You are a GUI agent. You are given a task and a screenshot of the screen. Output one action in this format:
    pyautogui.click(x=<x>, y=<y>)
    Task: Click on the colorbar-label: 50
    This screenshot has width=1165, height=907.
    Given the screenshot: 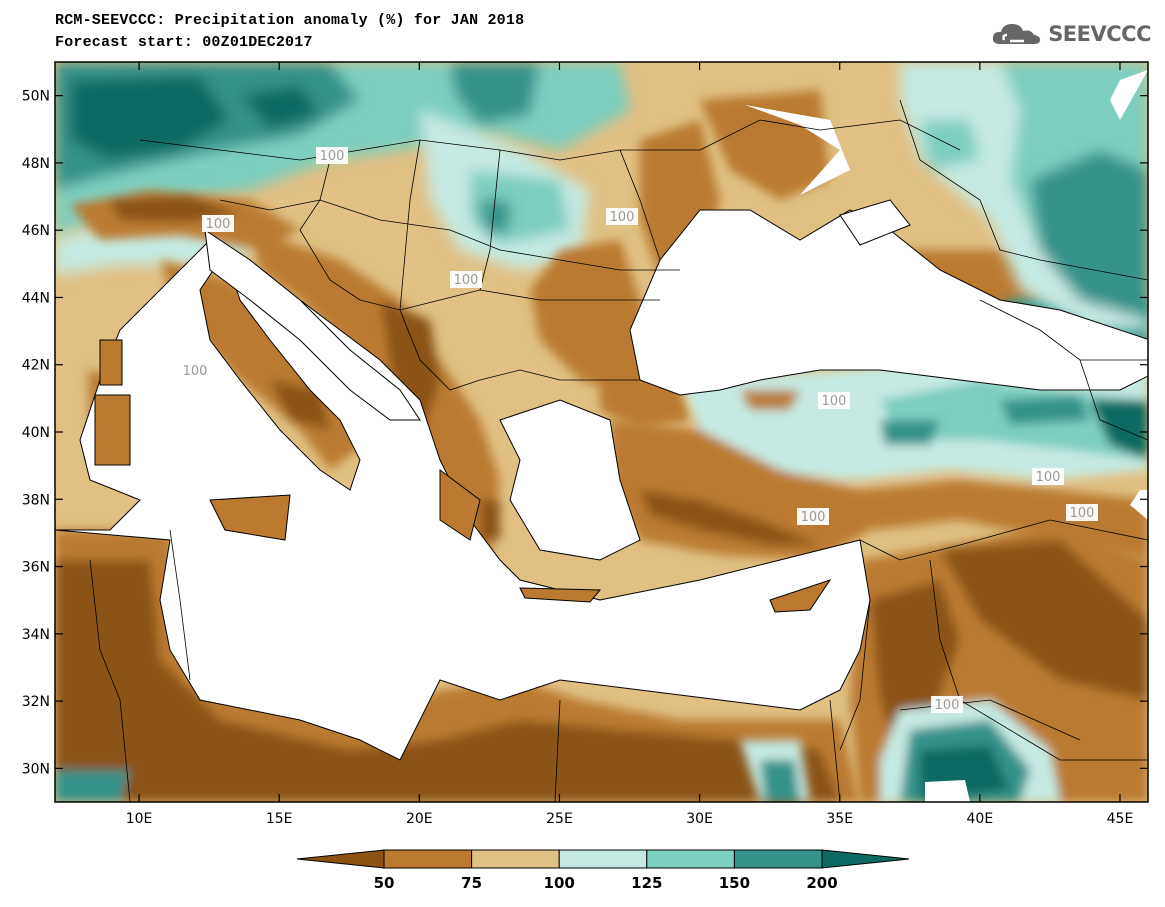 What is the action you would take?
    pyautogui.click(x=384, y=883)
    